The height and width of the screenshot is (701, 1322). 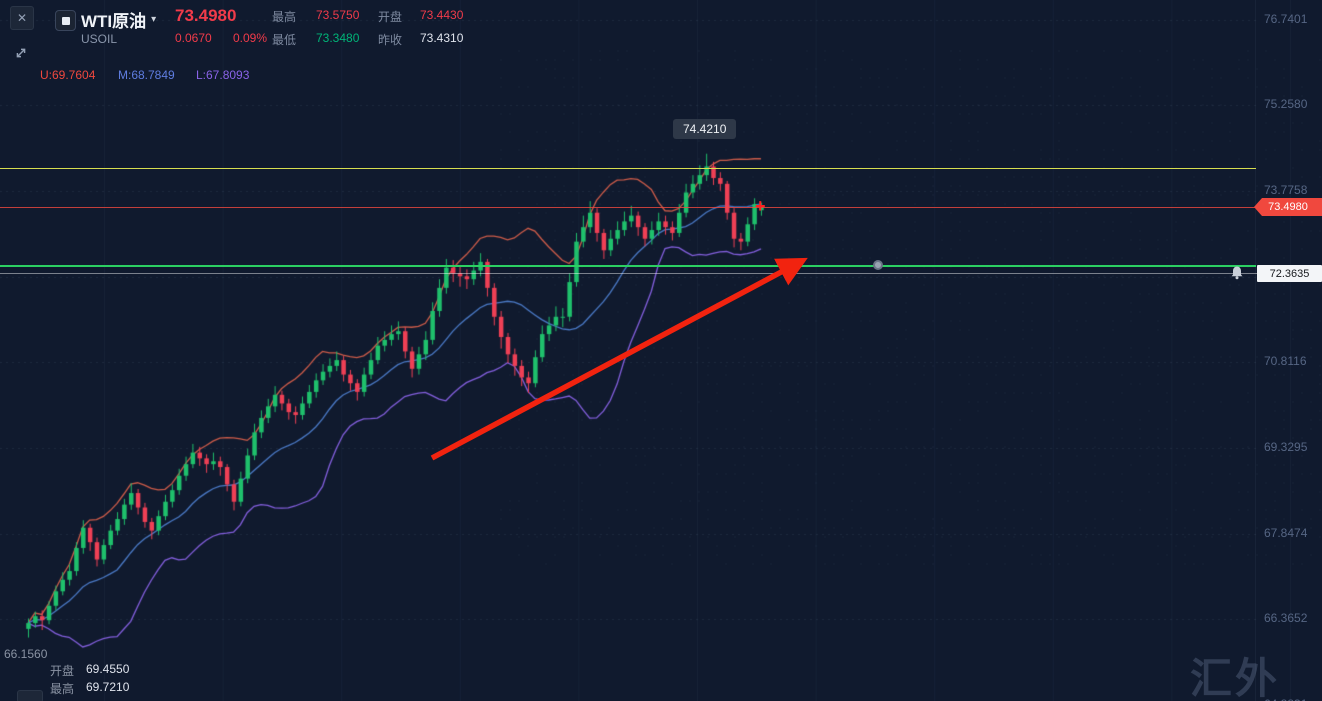 I want to click on last-price: 73.4980, so click(x=206, y=15).